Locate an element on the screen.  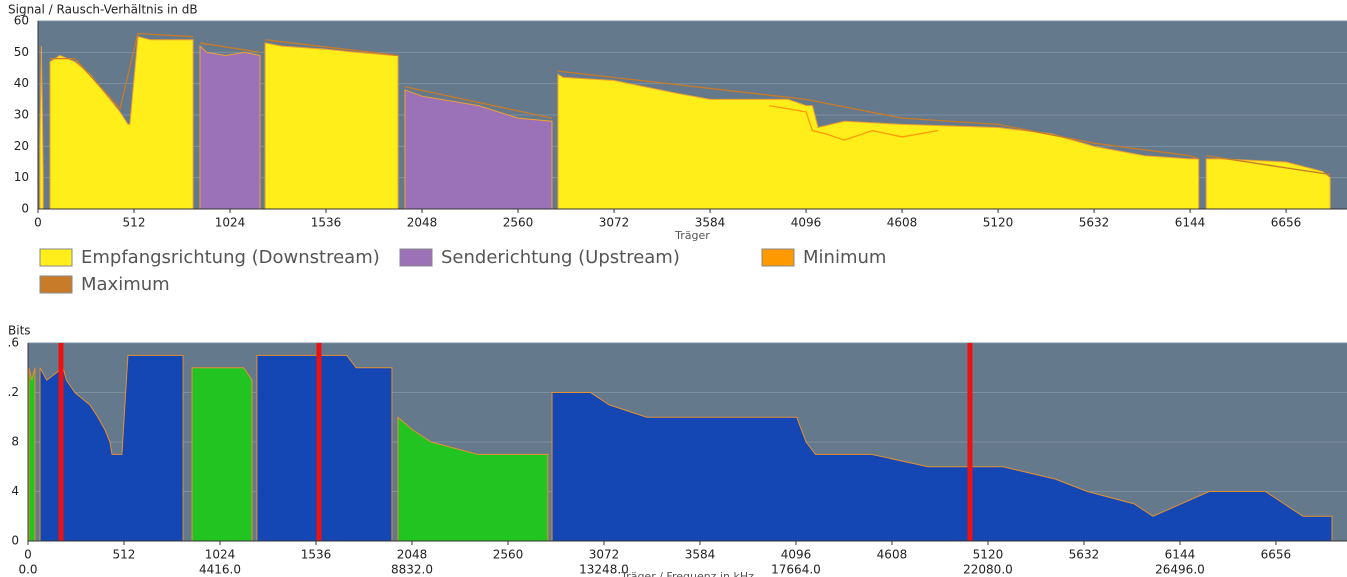
x2-tick-label: 17664.0 is located at coordinates (796, 570).